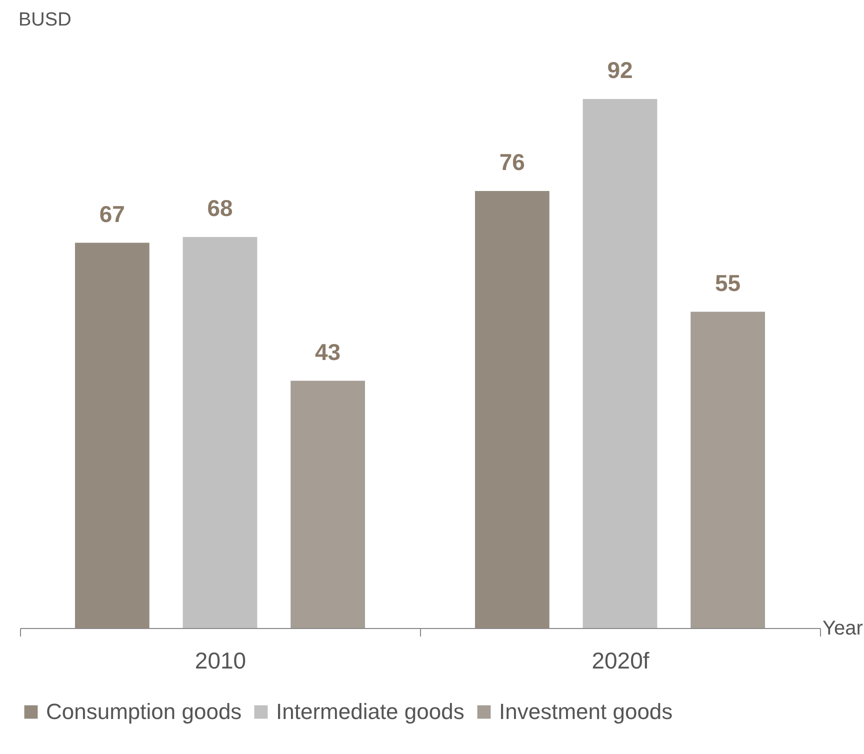 This screenshot has height=754, width=864. Describe the element at coordinates (144, 711) in the screenshot. I see `legend-label: Consumption goods` at that location.